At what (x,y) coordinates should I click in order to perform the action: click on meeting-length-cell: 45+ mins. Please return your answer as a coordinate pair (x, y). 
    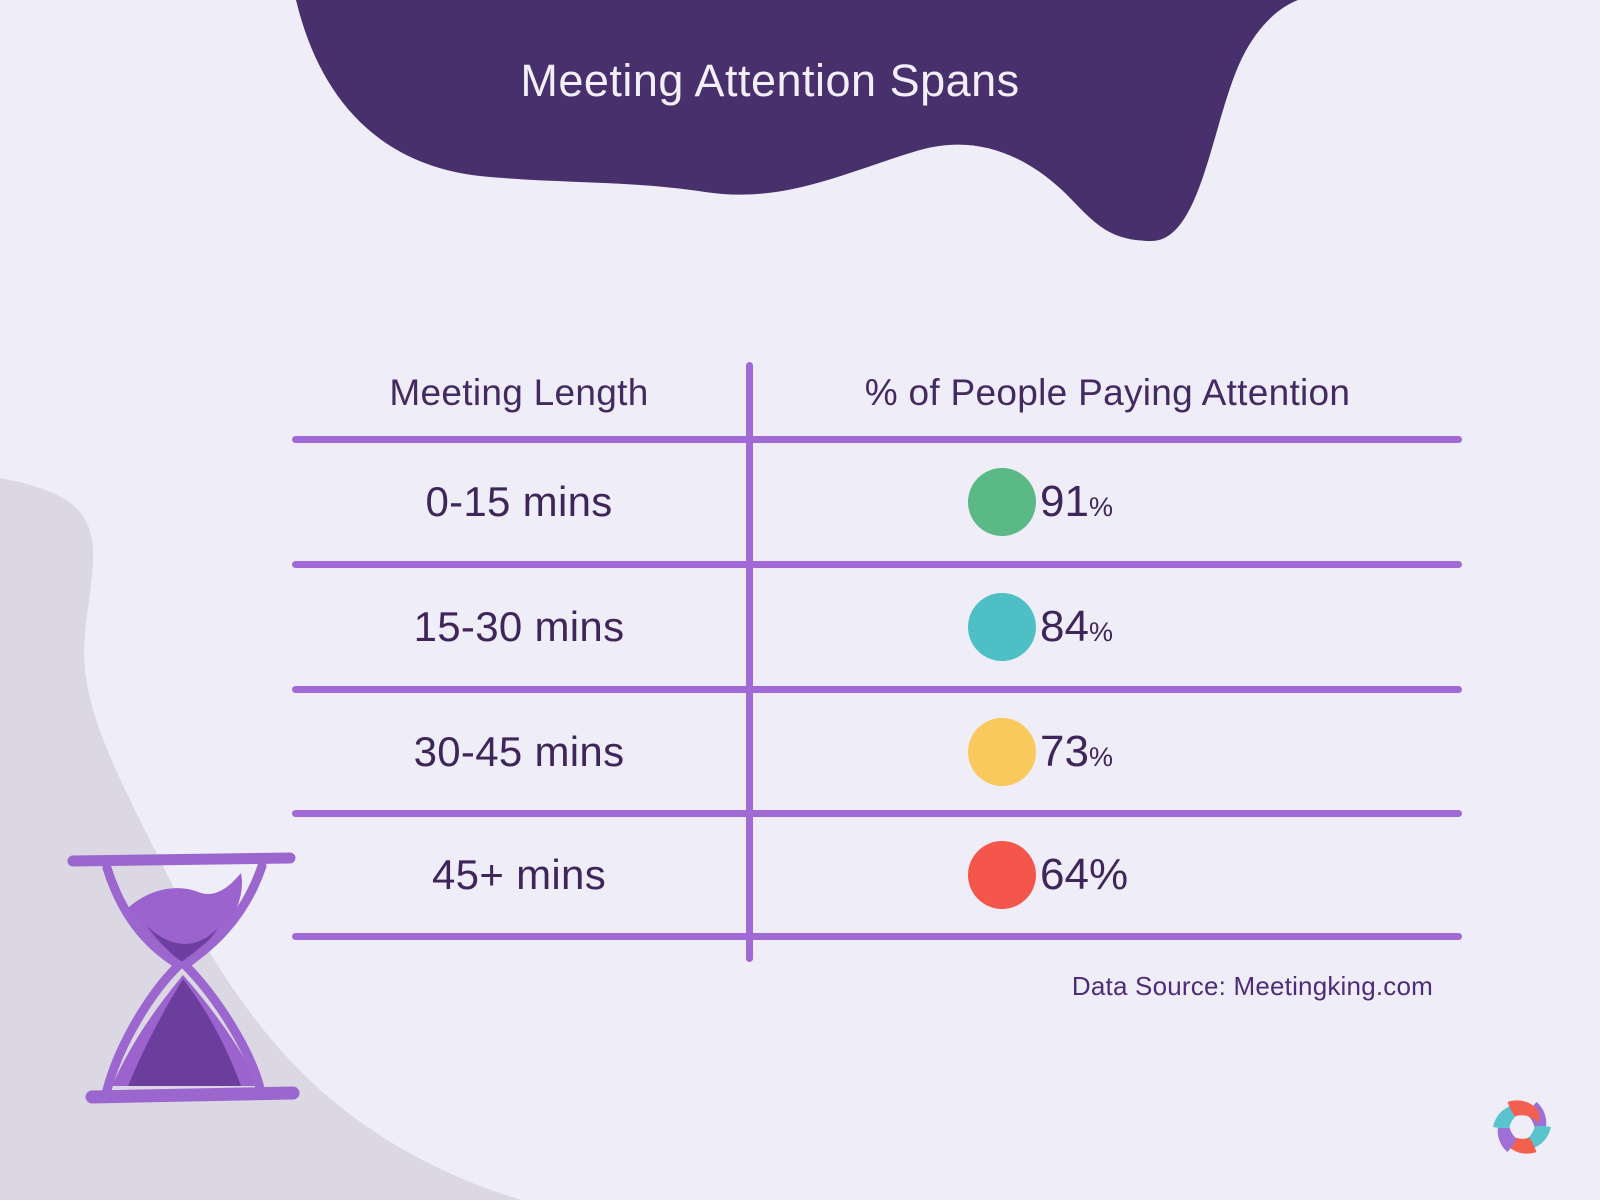
    Looking at the image, I should click on (519, 874).